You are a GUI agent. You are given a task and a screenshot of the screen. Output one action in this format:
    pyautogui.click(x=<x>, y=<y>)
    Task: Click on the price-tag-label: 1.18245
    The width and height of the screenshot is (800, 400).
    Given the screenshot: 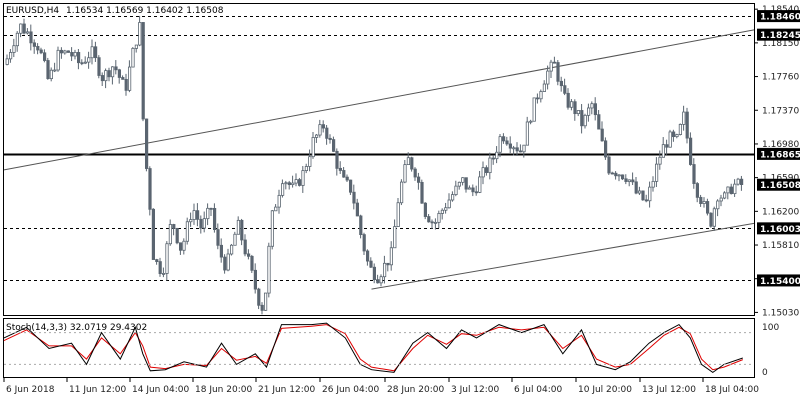 What is the action you would take?
    pyautogui.click(x=780, y=36)
    